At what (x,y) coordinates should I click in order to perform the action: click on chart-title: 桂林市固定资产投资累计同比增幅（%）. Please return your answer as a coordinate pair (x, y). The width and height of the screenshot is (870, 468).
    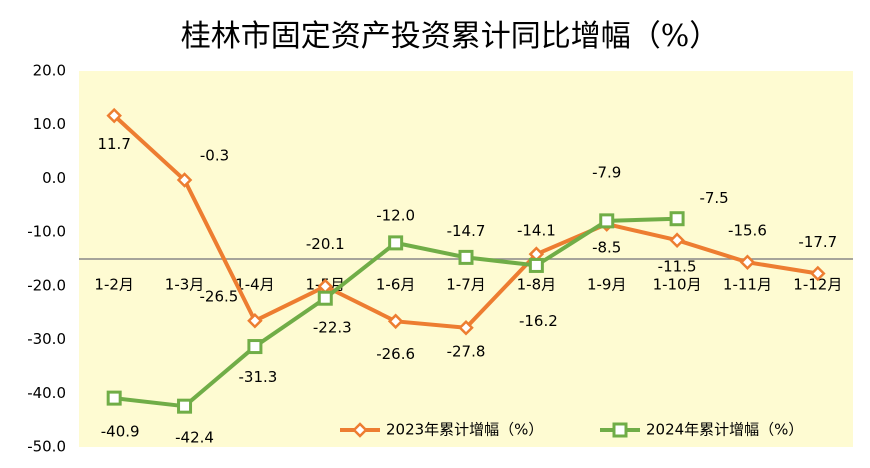
    Looking at the image, I should click on (450, 36).